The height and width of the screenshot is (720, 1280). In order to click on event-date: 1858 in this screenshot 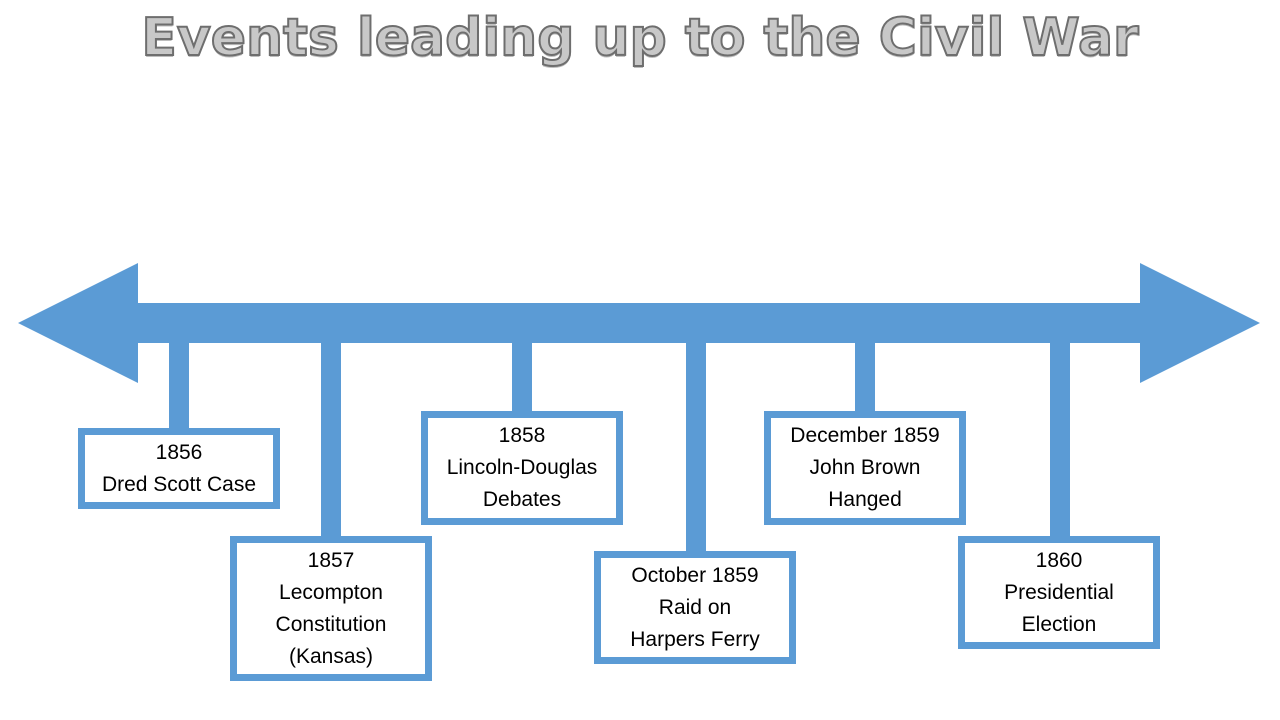, I will do `click(522, 435)`.